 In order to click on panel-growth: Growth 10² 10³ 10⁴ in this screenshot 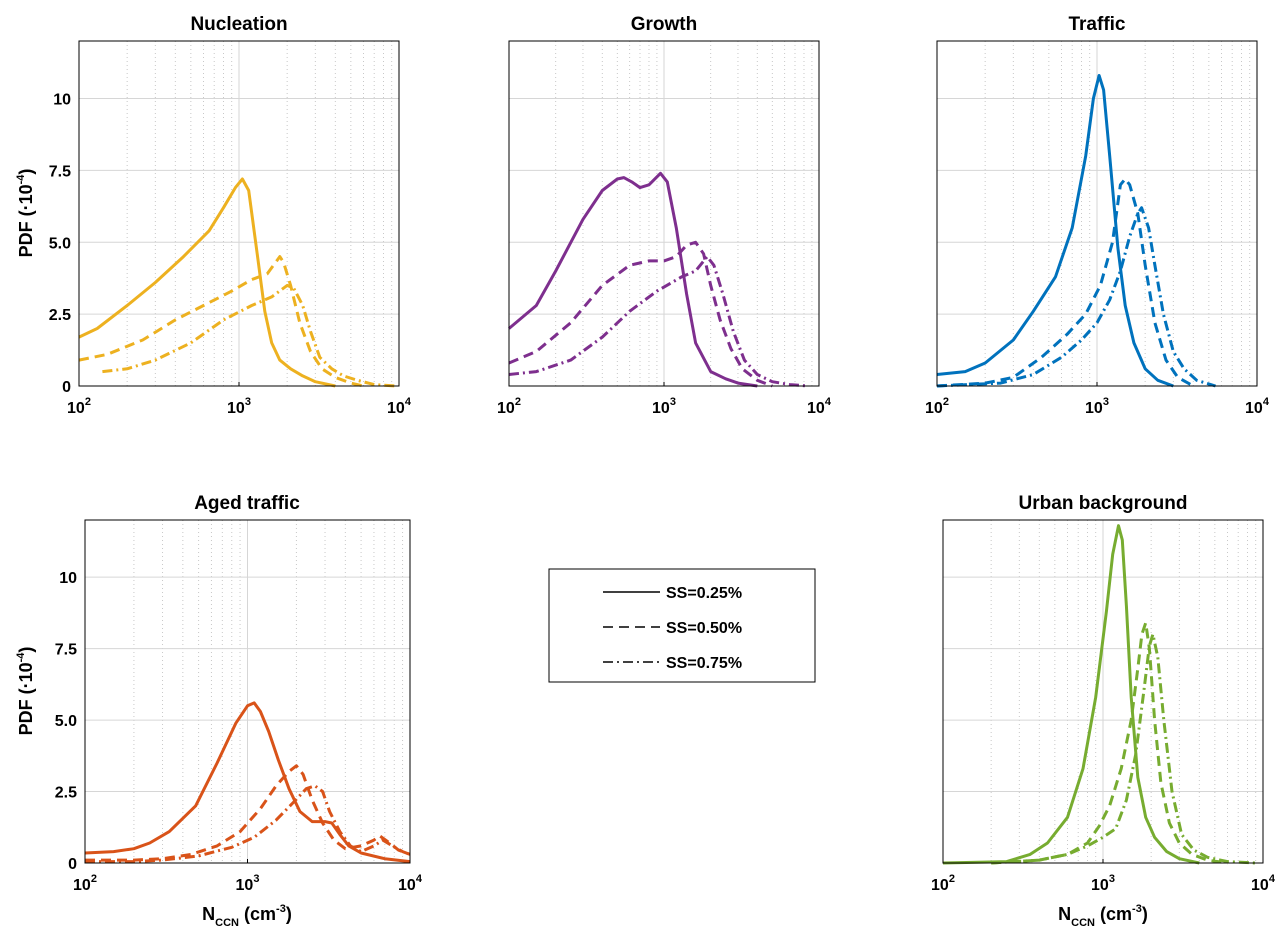, I will do `click(664, 215)`.